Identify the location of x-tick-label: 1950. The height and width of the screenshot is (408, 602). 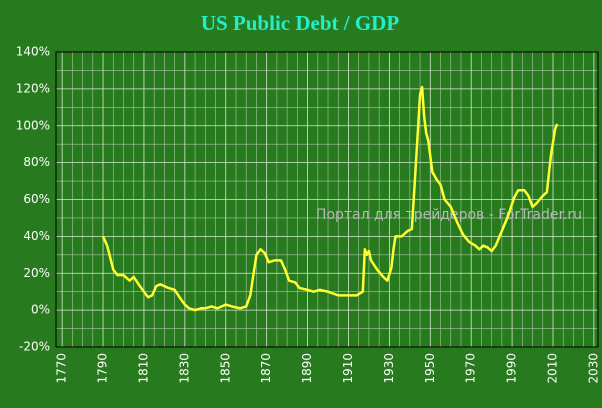
(430, 368).